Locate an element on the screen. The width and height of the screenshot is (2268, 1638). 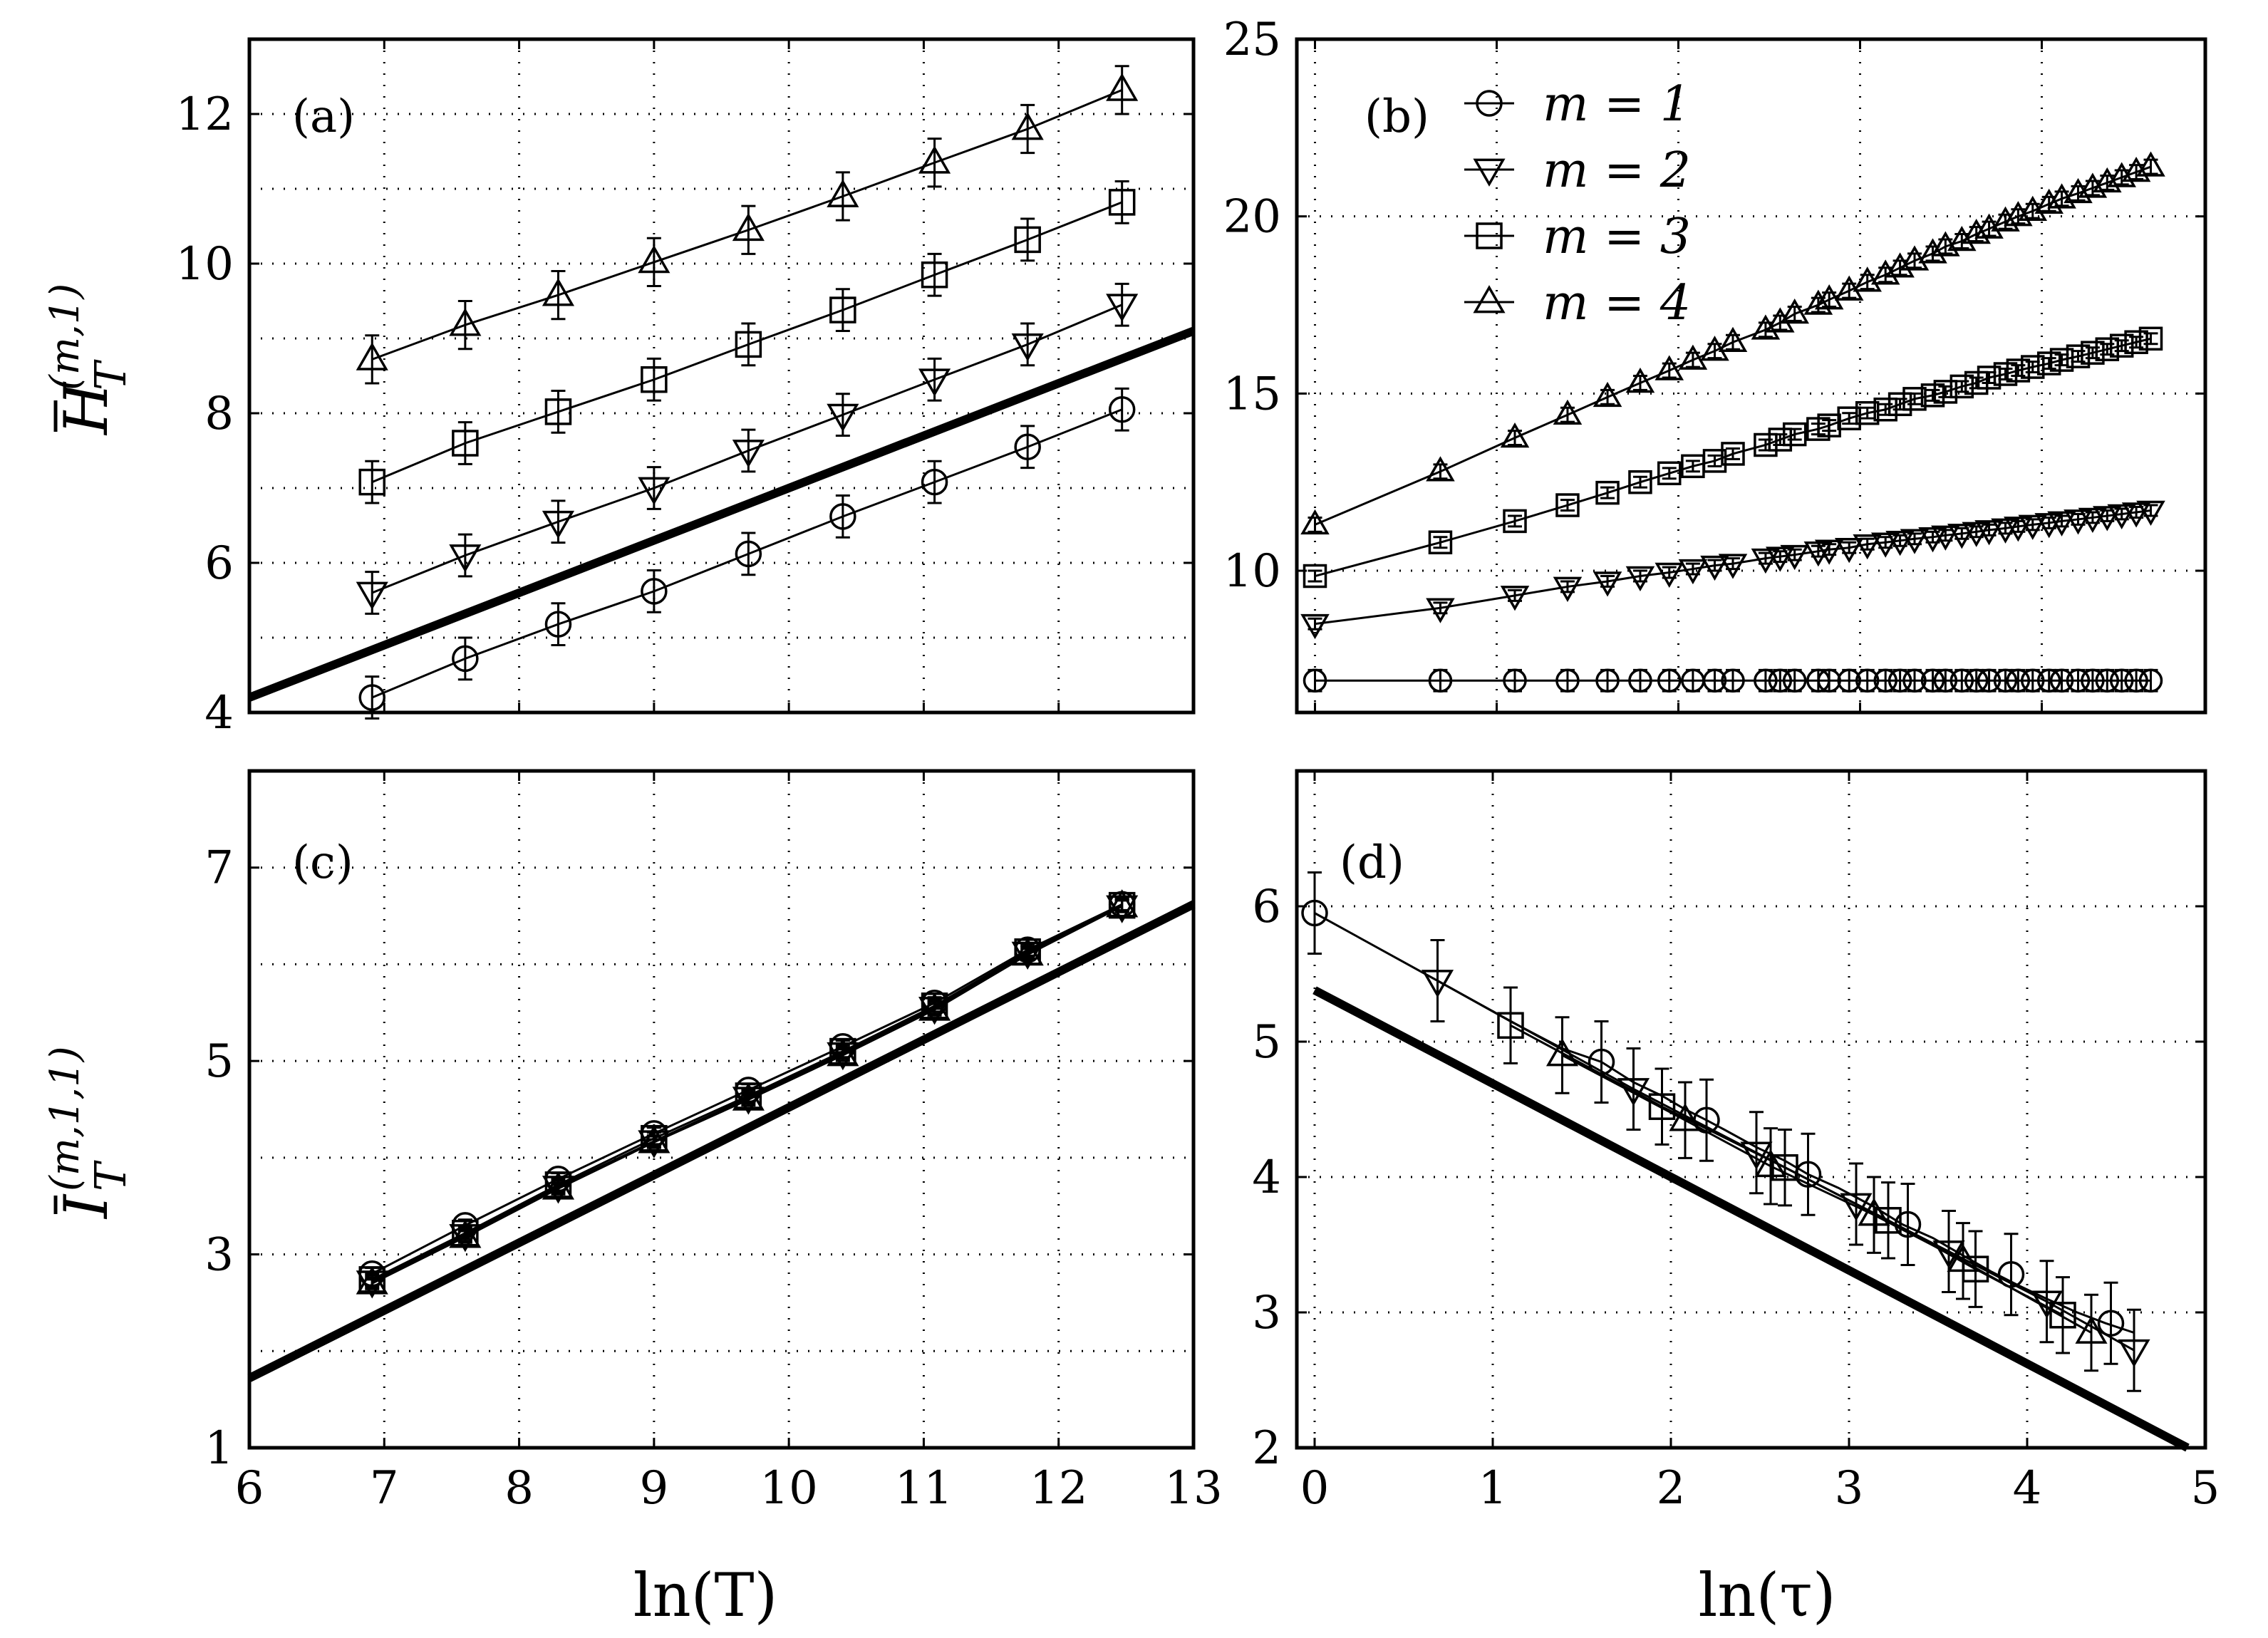
panel-d-ytick-label: 4 is located at coordinates (1266, 1177).